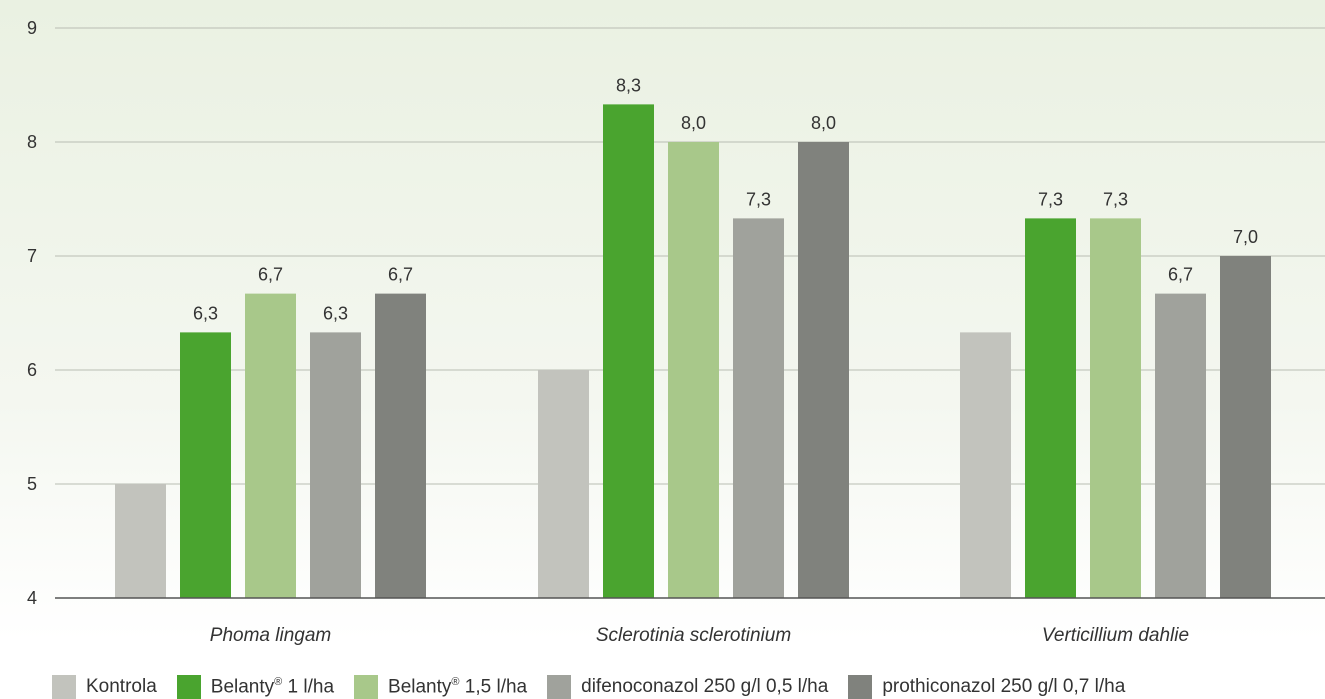 The image size is (1325, 699). I want to click on legend-item-difenoconazol: difenoconazol 250 g/l 0,5 l/ha, so click(687, 687).